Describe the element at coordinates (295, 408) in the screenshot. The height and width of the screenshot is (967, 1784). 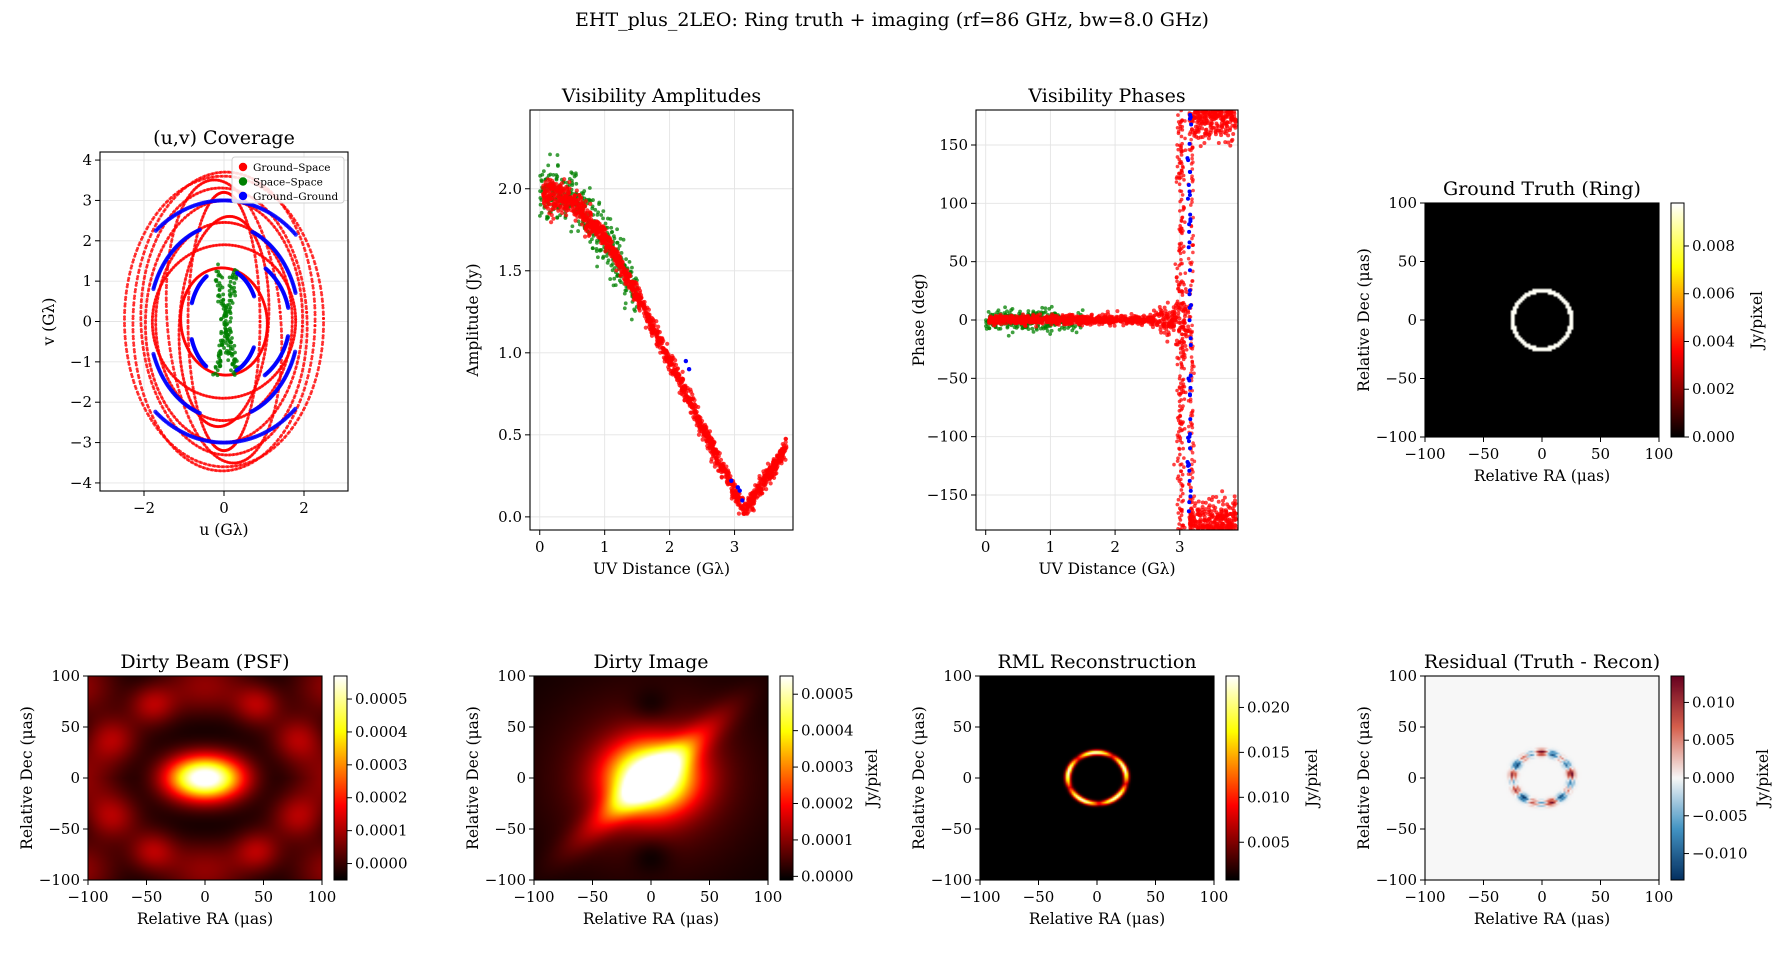
I see `uv-point-ground-ground` at that location.